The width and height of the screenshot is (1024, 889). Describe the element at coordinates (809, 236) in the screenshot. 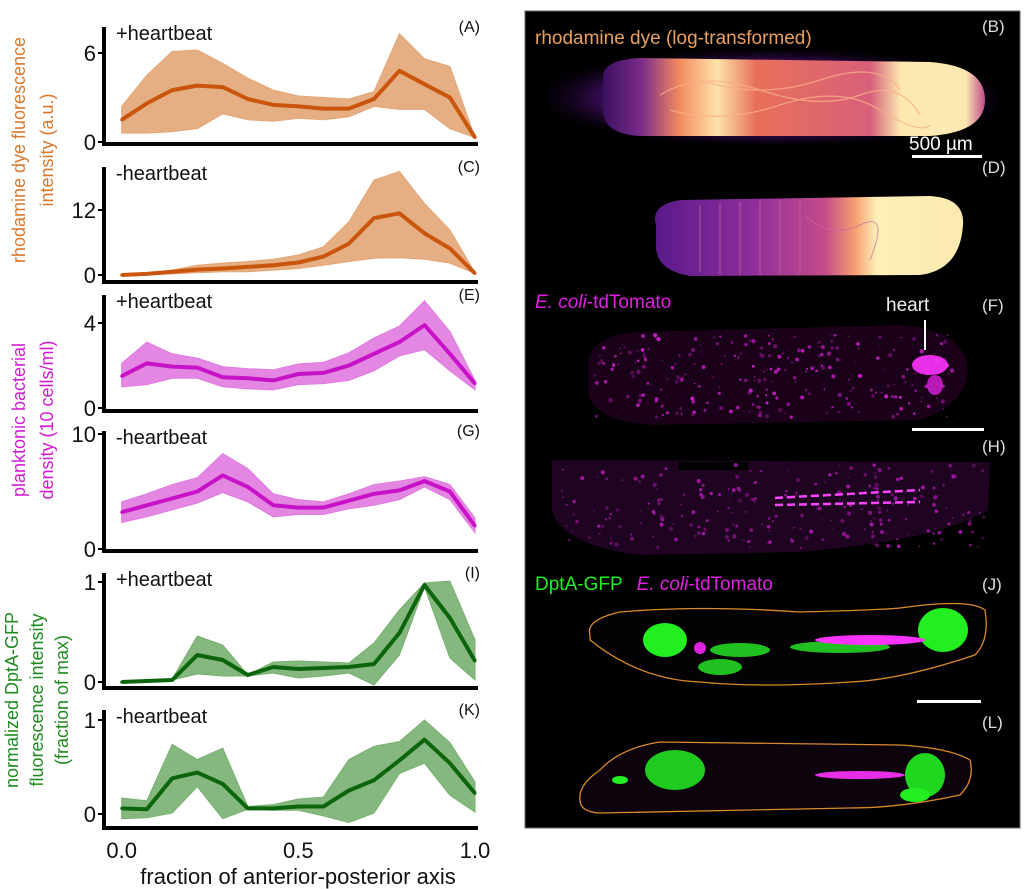

I see `larva-image-rhodamine-no-heartbeat` at that location.